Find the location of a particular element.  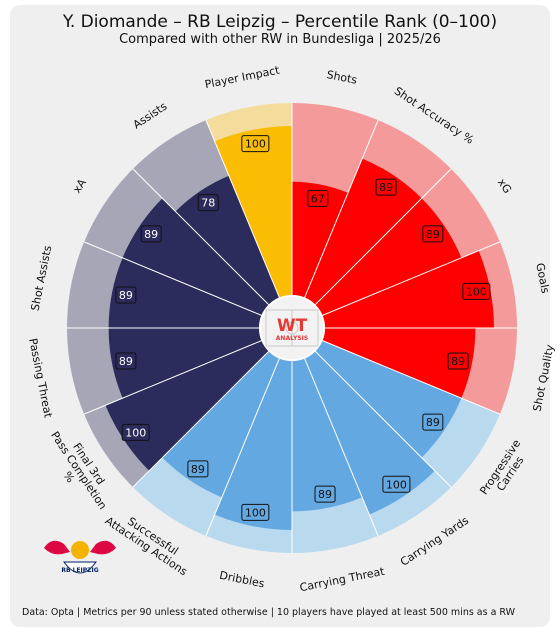

separator-progressive-carries is located at coordinates (411, 377).